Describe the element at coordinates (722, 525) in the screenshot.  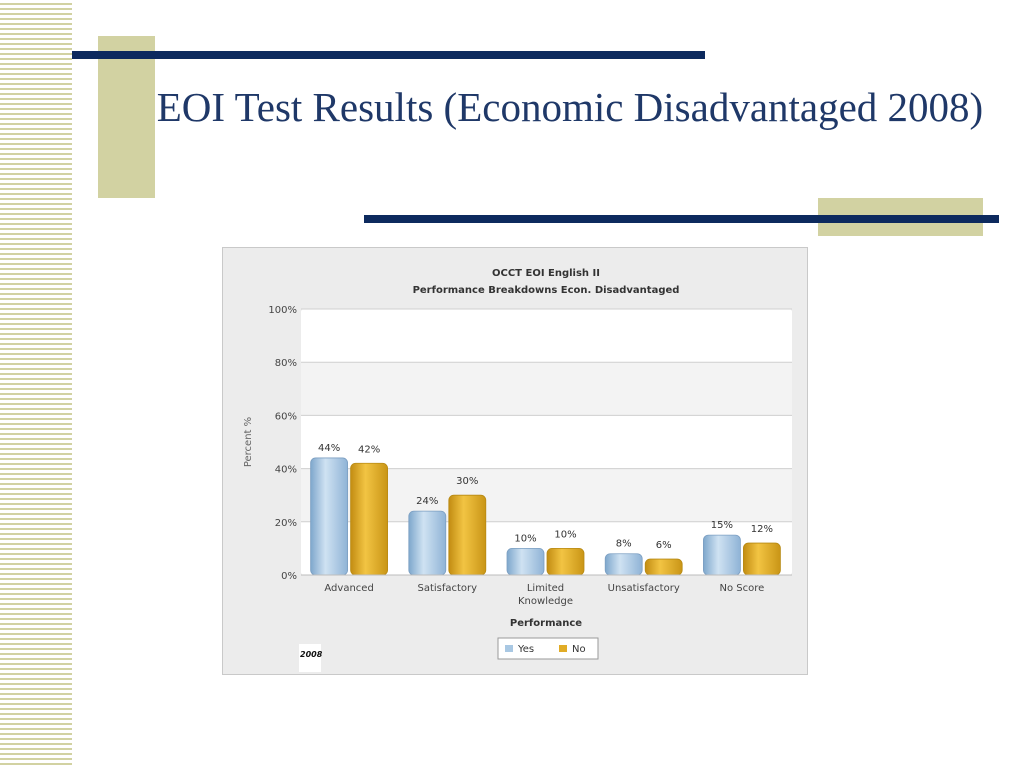
I see `data-label: 15%` at that location.